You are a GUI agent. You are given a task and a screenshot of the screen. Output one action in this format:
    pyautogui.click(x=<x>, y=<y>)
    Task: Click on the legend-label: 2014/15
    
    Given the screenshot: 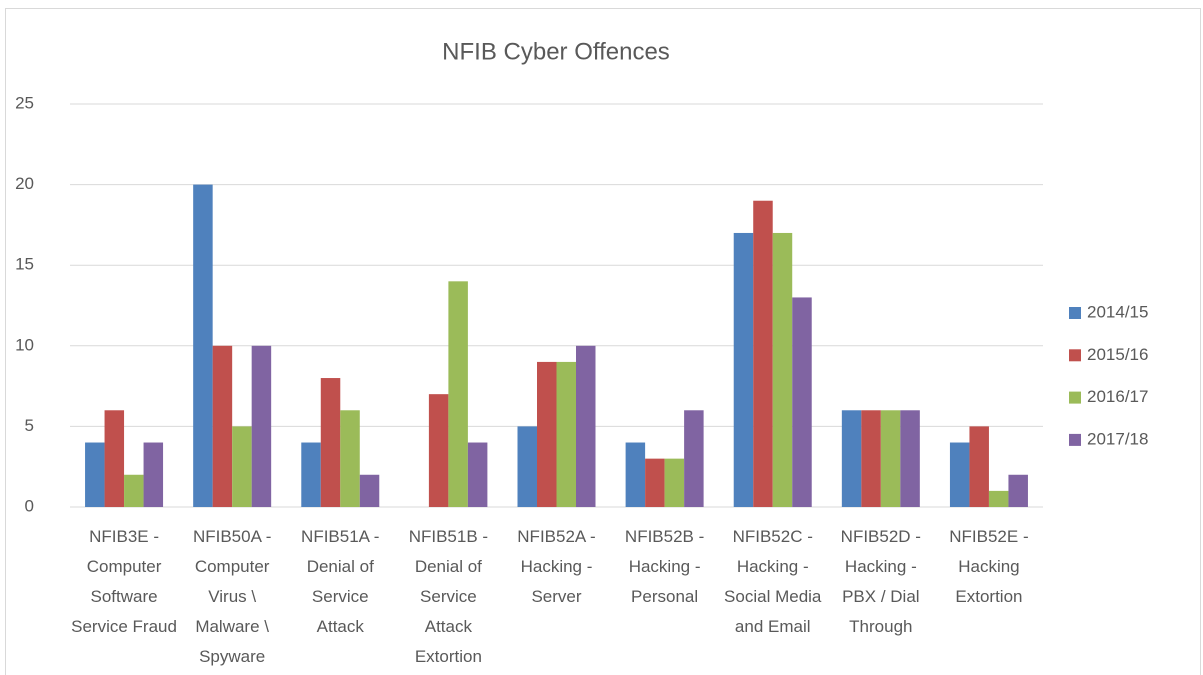 What is the action you would take?
    pyautogui.click(x=1117, y=311)
    